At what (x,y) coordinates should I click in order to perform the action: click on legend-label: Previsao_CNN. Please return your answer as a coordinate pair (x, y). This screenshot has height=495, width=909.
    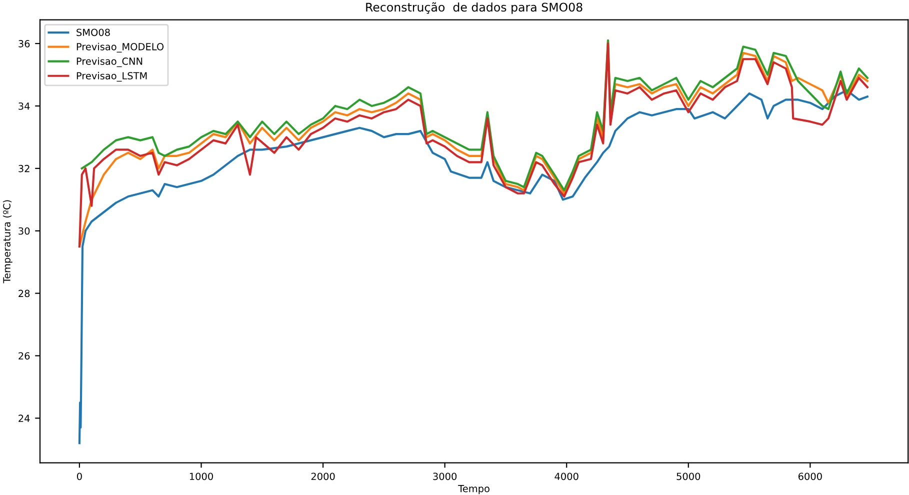
    Looking at the image, I should click on (109, 62).